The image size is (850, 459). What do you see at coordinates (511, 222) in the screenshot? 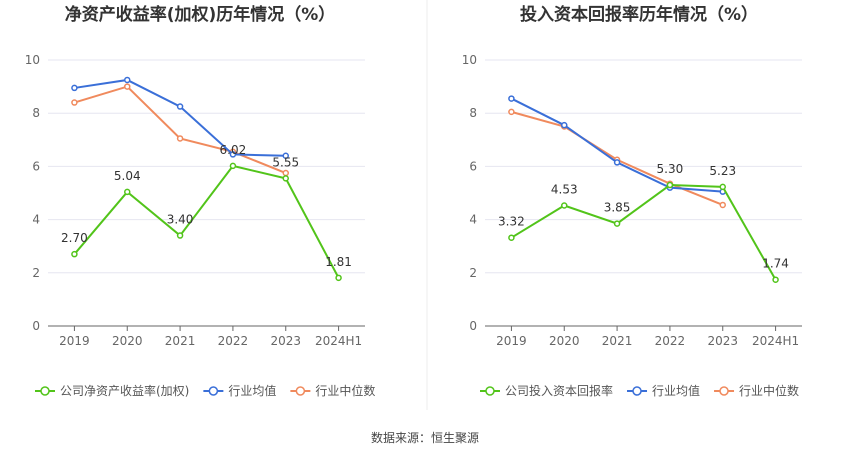
I see `data-label: 3.32` at bounding box center [511, 222].